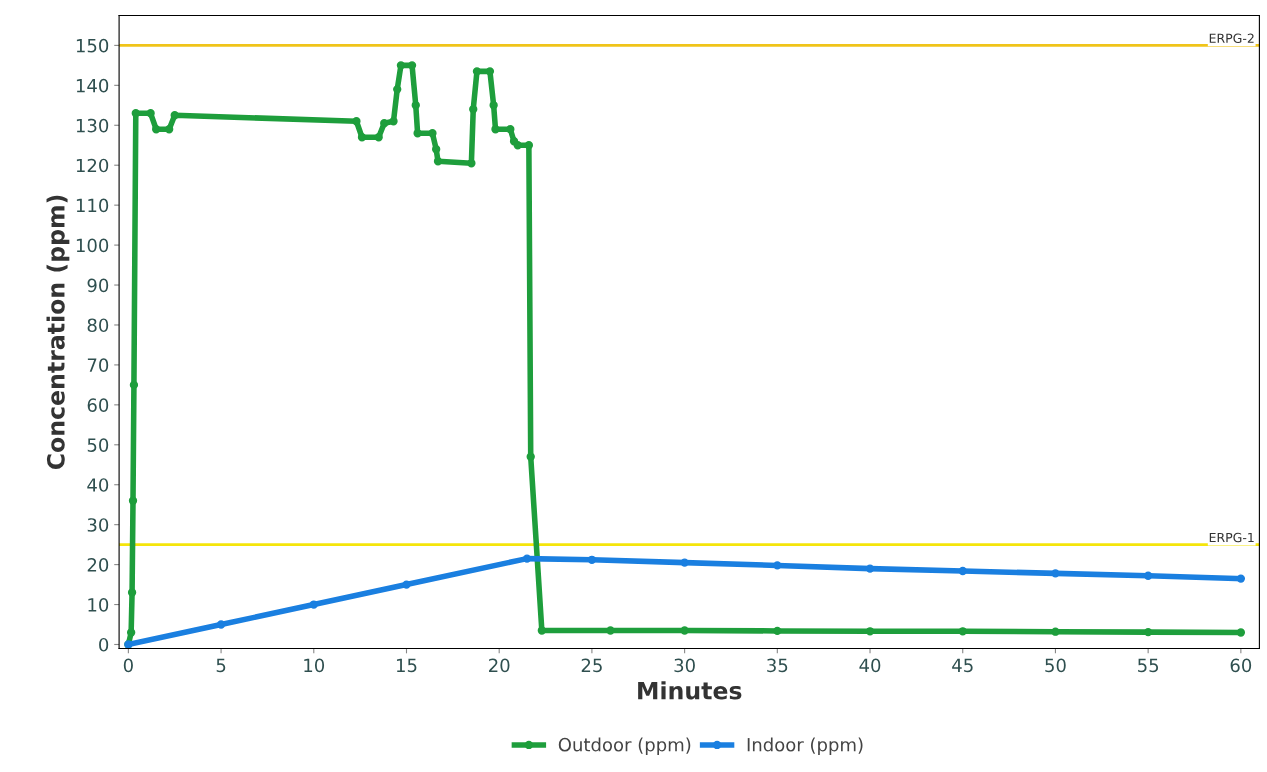 The image size is (1267, 772). Describe the element at coordinates (1055, 665) in the screenshot. I see `x-tick-label: 50` at that location.